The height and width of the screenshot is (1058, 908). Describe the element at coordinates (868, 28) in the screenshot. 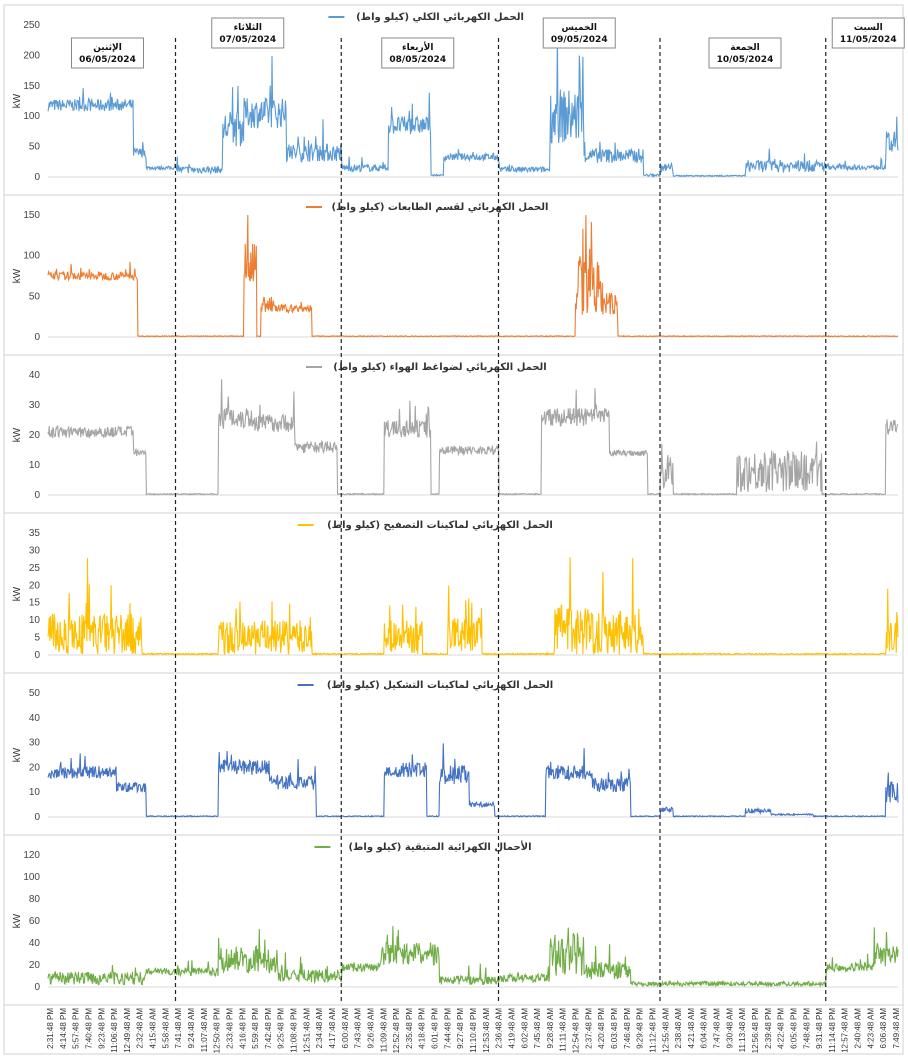

I see `day-name: السبت` at that location.